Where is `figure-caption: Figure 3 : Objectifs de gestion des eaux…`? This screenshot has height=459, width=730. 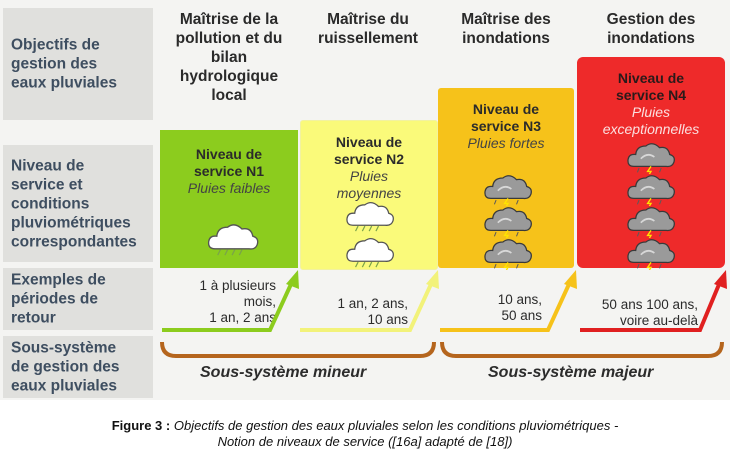 figure-caption: Figure 3 : Objectifs de gestion des eaux… is located at coordinates (365, 434).